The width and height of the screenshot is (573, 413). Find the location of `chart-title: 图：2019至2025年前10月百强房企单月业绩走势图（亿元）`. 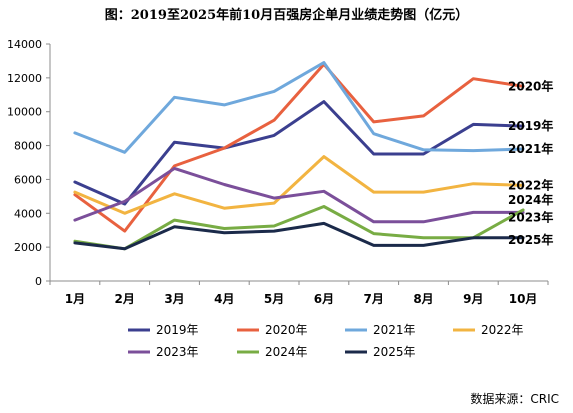

chart-title: 图：2019至2025年前10月百强房企单月业绩走势图（亿元） is located at coordinates (286, 15).